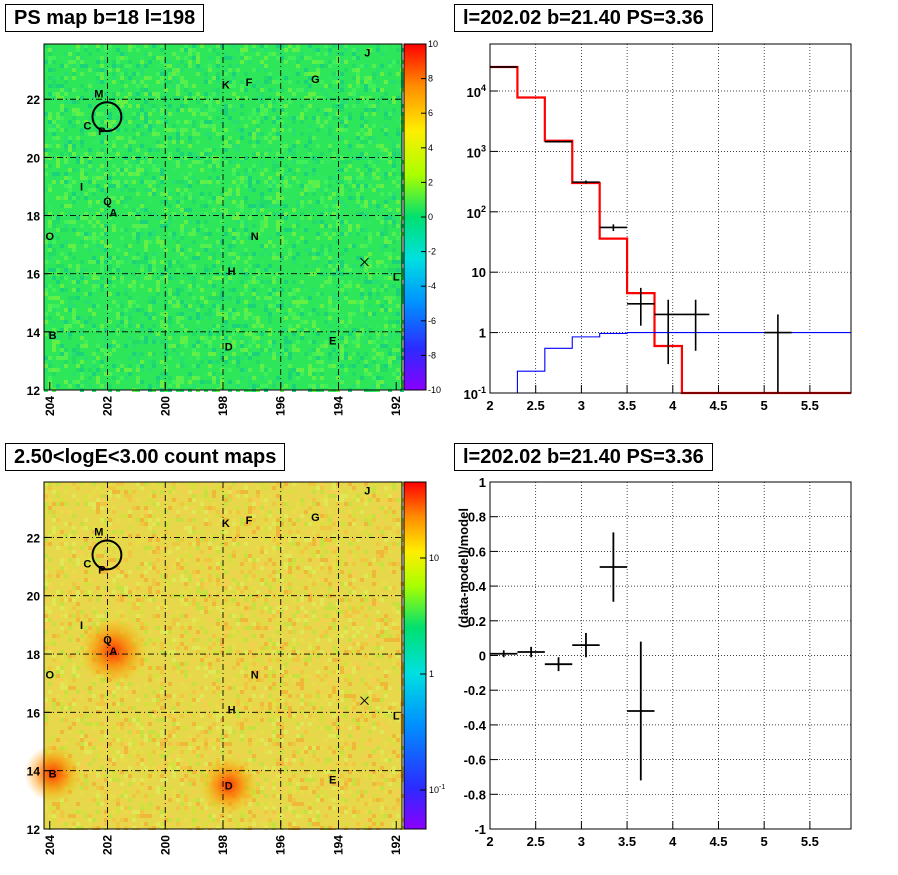 This screenshot has height=875, width=898. What do you see at coordinates (105, 18) in the screenshot?
I see `ps-map-title: PS map b=18 l=198` at bounding box center [105, 18].